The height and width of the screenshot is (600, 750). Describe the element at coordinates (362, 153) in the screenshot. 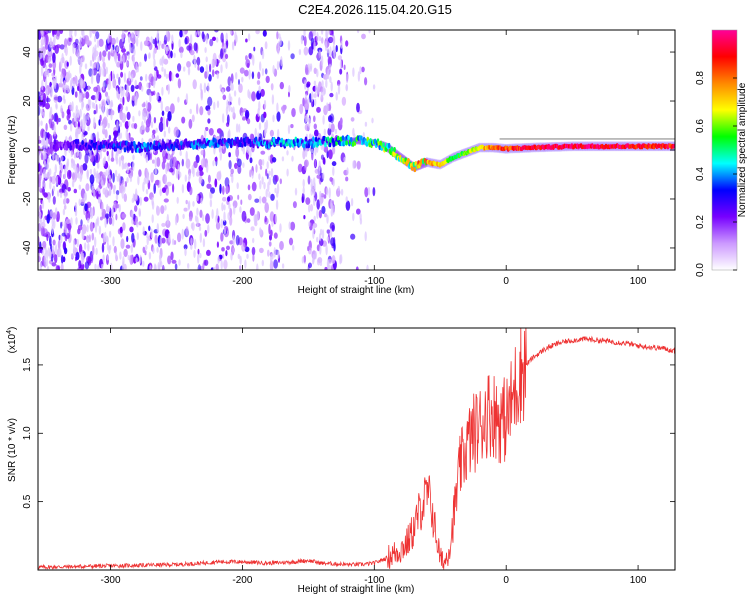

I see `spectrogram-ridge` at that location.